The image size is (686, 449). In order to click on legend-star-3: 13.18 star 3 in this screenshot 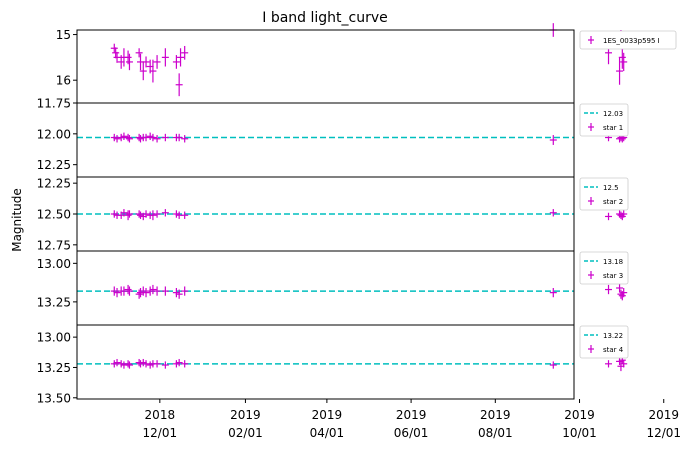, I will do `click(604, 268)`.